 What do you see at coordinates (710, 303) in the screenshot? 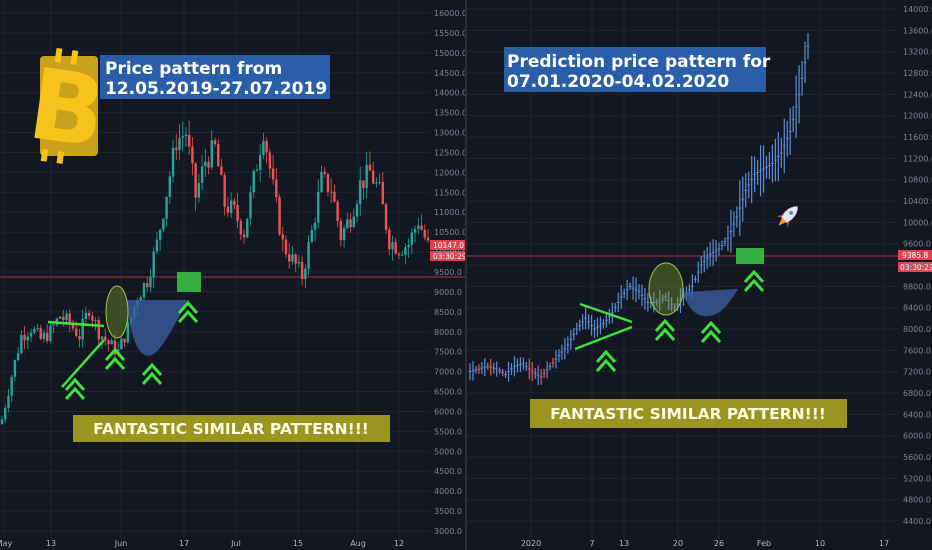
I see `right-cup-pattern` at bounding box center [710, 303].